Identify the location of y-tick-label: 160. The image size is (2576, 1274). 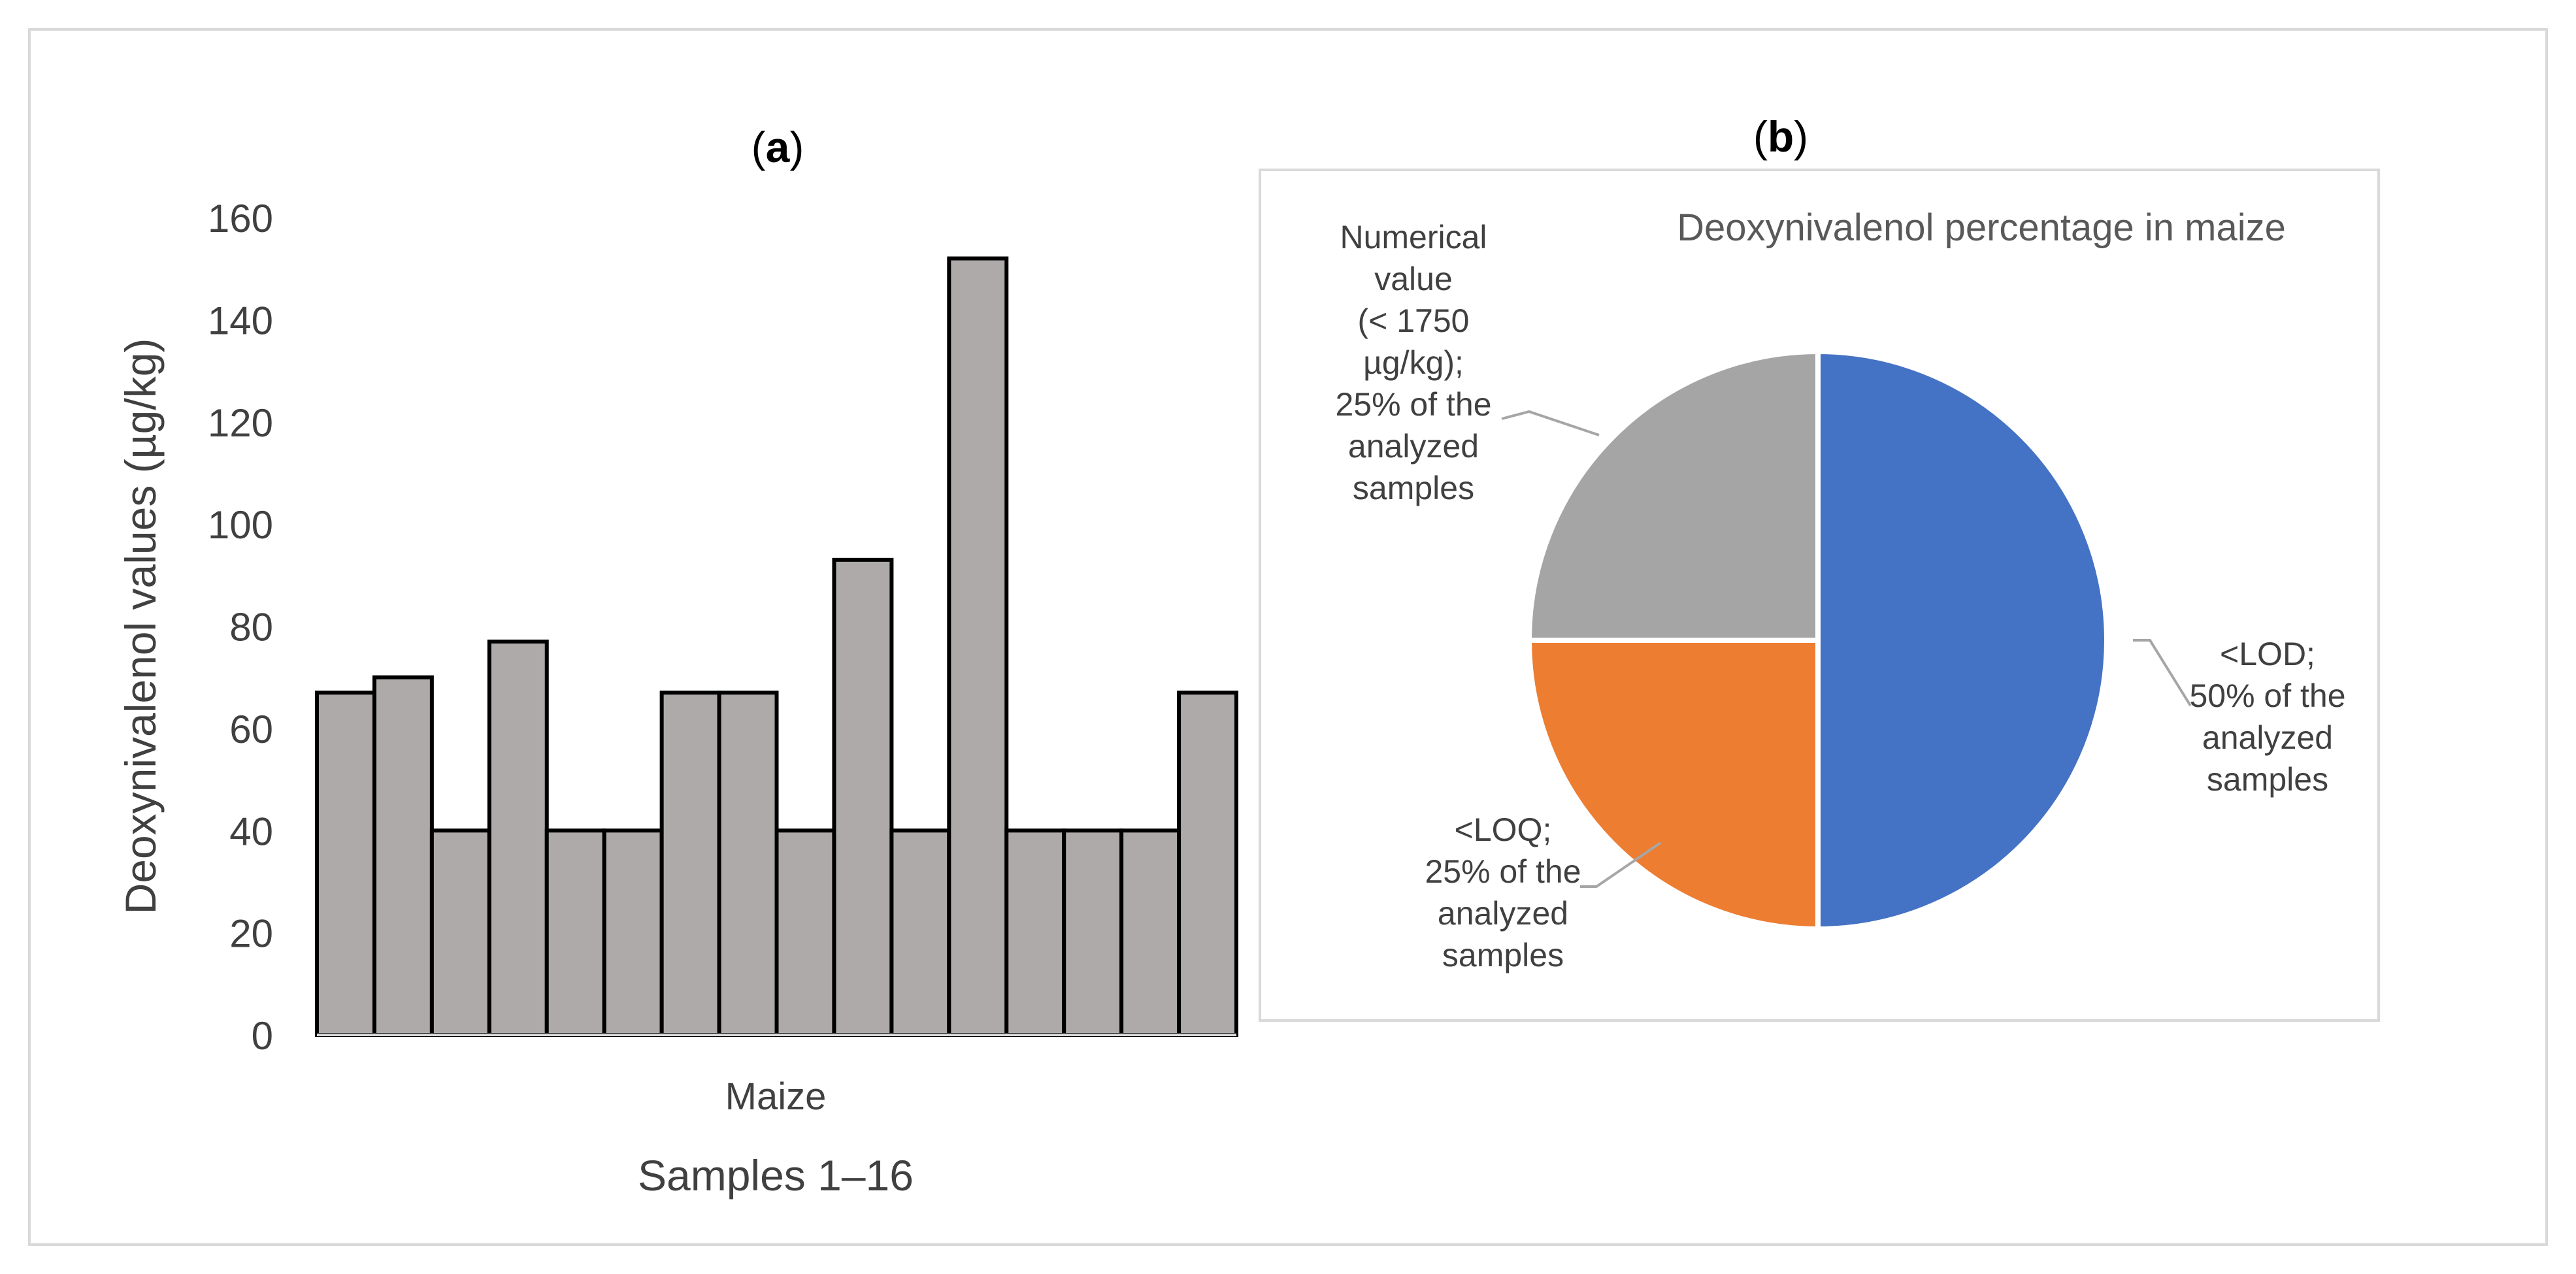
(240, 218).